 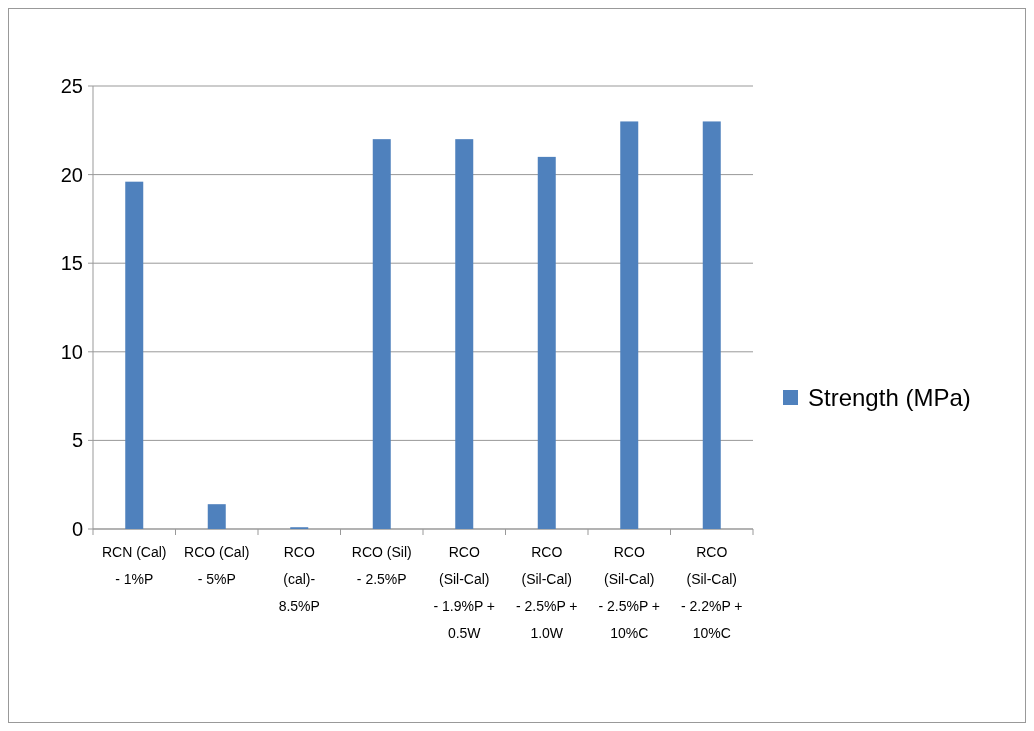 What do you see at coordinates (71, 86) in the screenshot?
I see `y-tick-label: 25` at bounding box center [71, 86].